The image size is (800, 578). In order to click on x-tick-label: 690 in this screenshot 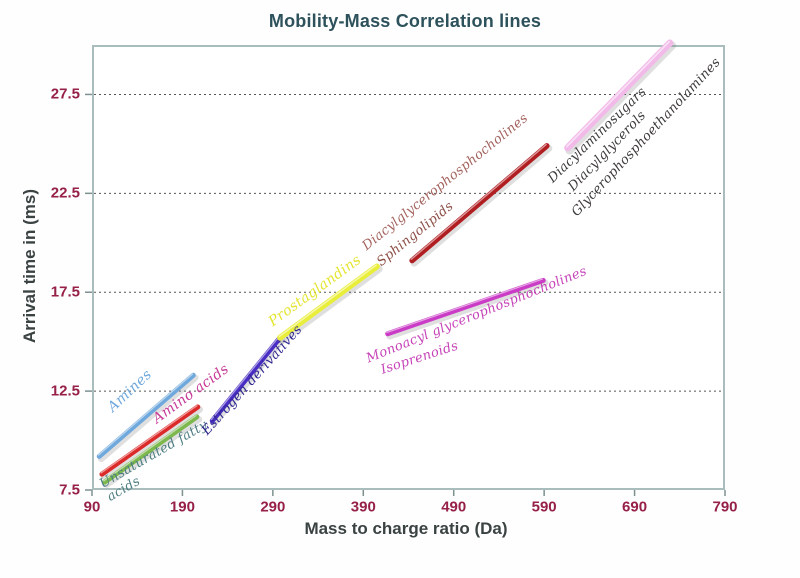, I will do `click(635, 507)`.